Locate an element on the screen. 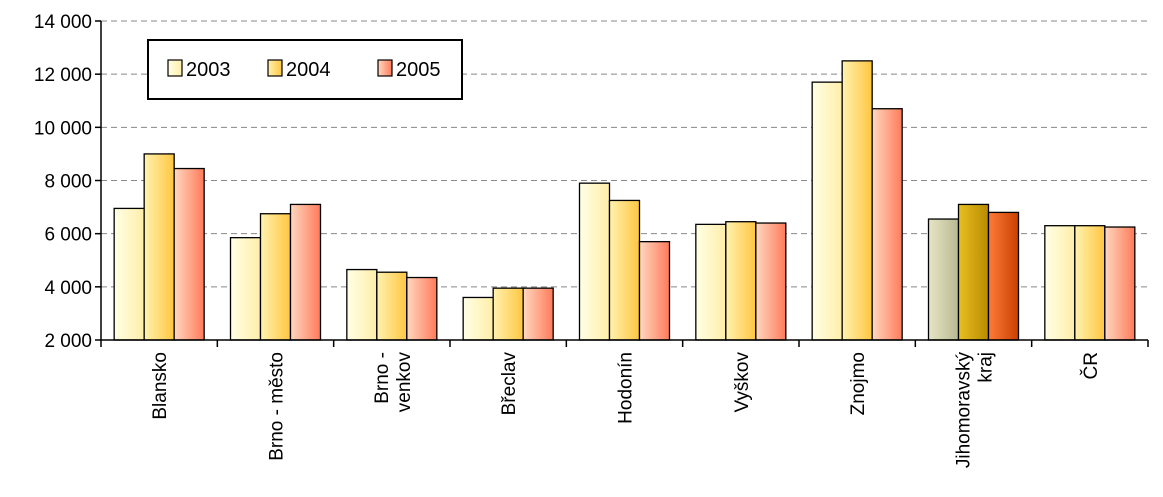  y-axis-ticks: 2 000 4 000 6 000 8 000 10 000 12 000 14 000 is located at coordinates (67, 182).